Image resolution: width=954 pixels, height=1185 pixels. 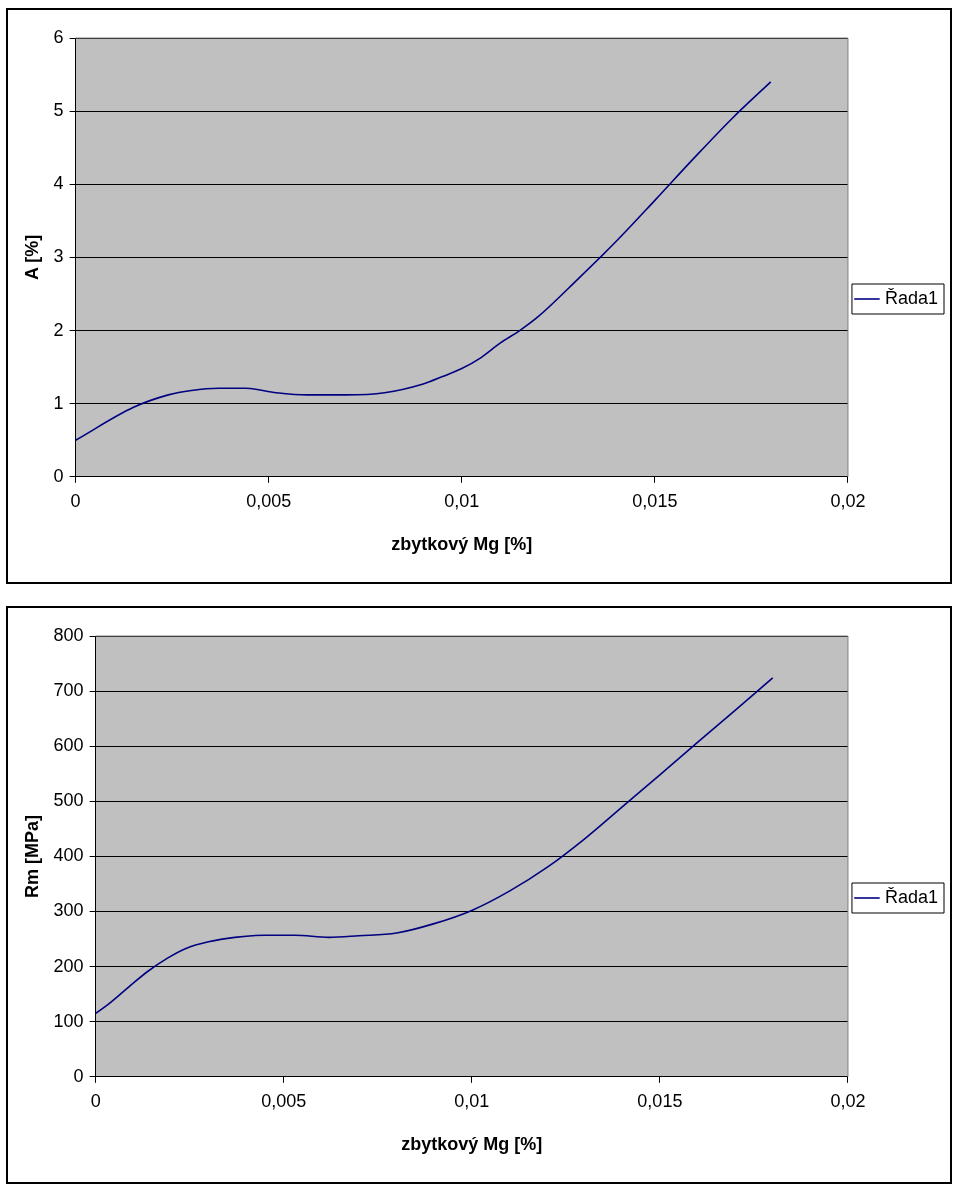 What do you see at coordinates (58, 183) in the screenshot?
I see `y-tick-label: 4` at bounding box center [58, 183].